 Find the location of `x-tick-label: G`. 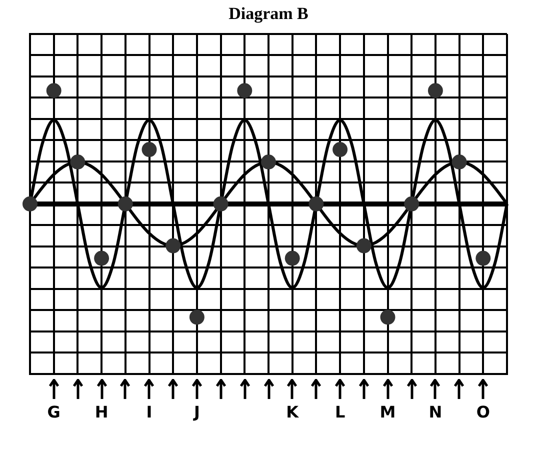

x-tick-label: G is located at coordinates (53, 412).